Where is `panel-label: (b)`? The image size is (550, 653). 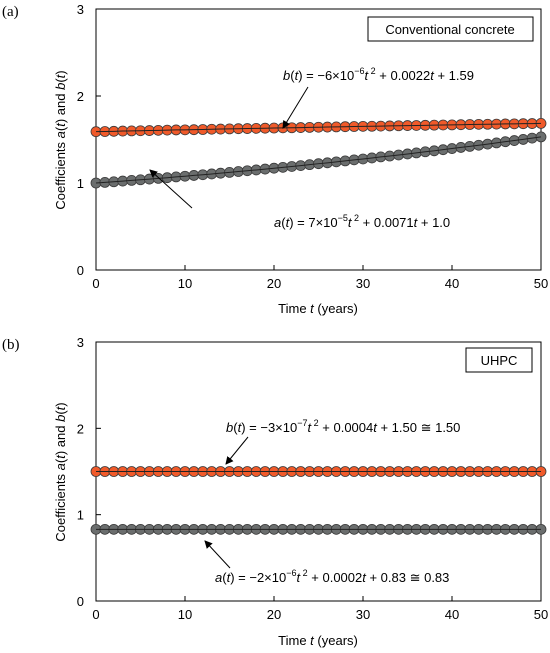
panel-label: (b) is located at coordinates (11, 345).